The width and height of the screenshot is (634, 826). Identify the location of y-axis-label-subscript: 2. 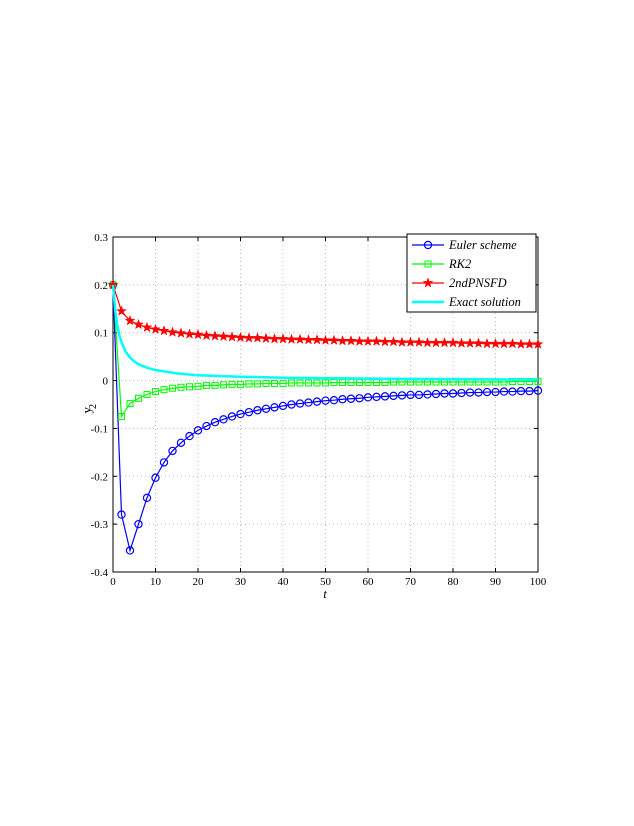
(93, 406).